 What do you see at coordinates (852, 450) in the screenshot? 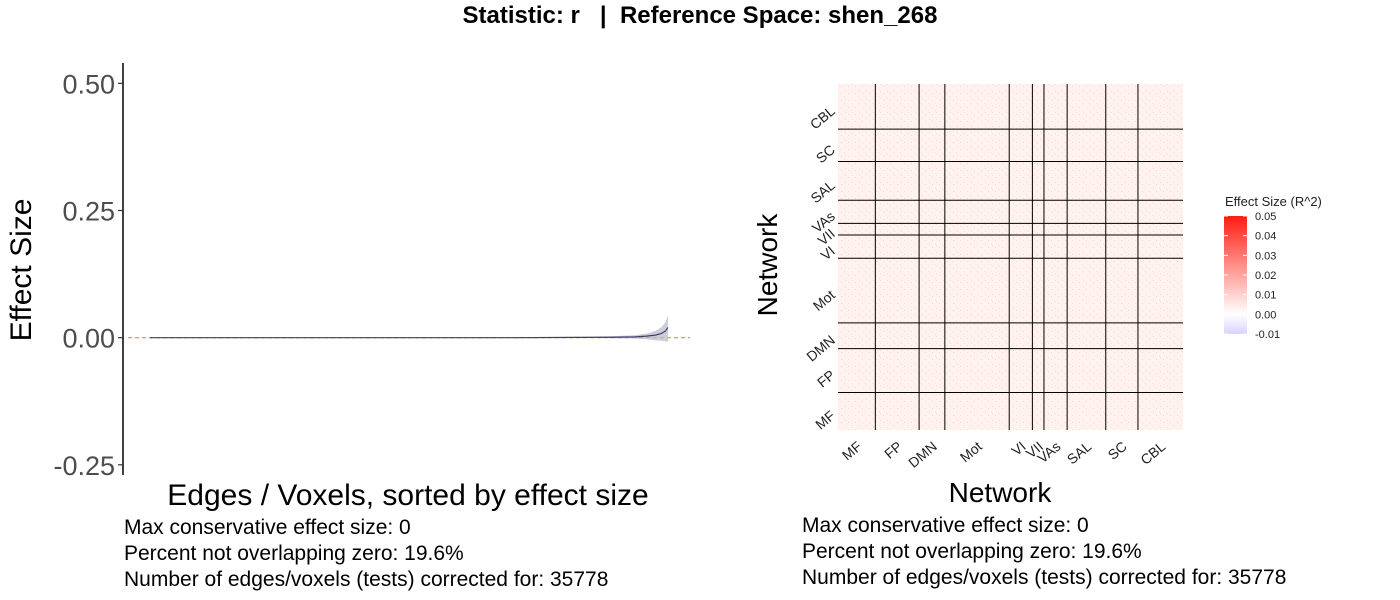
I see `x-network-label-mf: MF` at bounding box center [852, 450].